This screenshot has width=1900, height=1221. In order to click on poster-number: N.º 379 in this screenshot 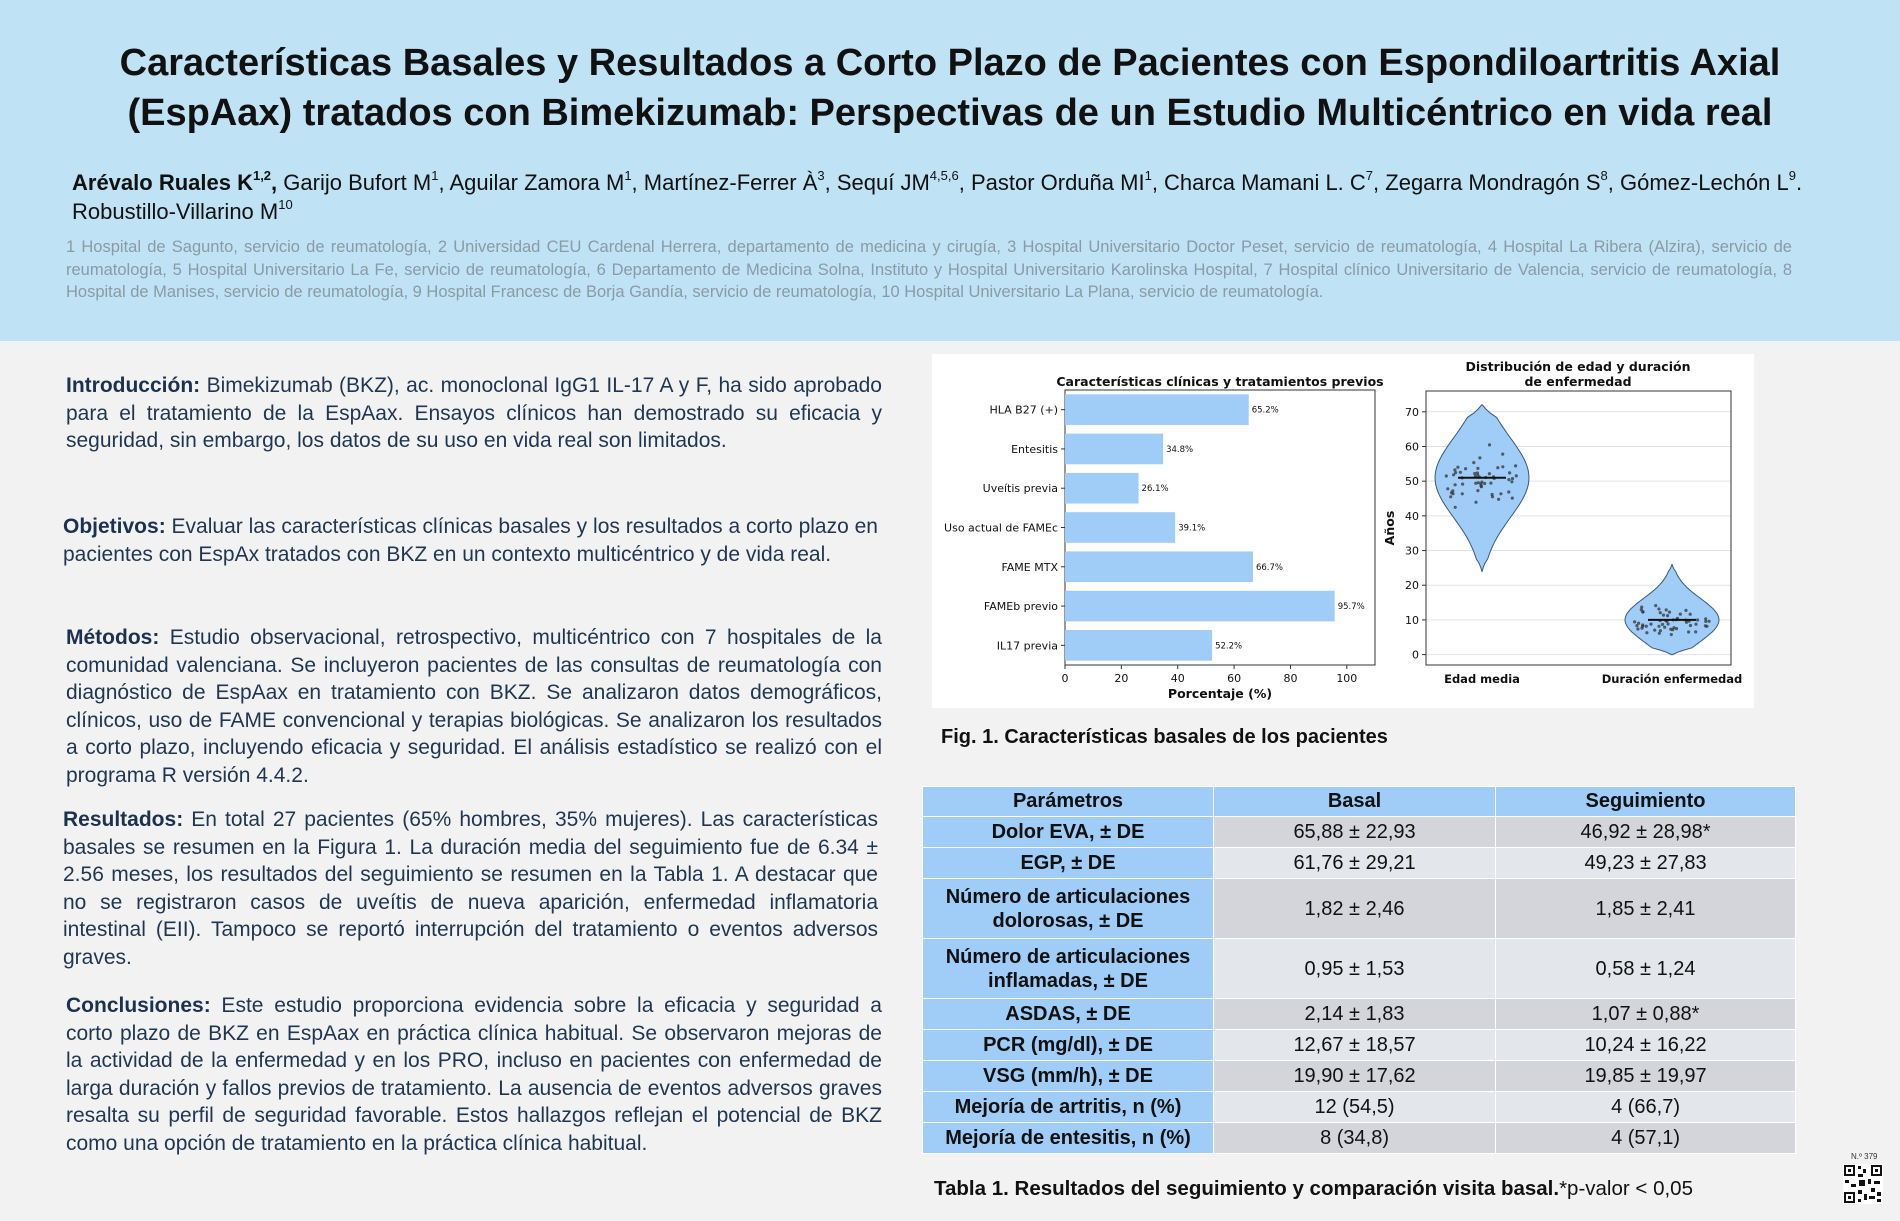, I will do `click(1864, 1156)`.